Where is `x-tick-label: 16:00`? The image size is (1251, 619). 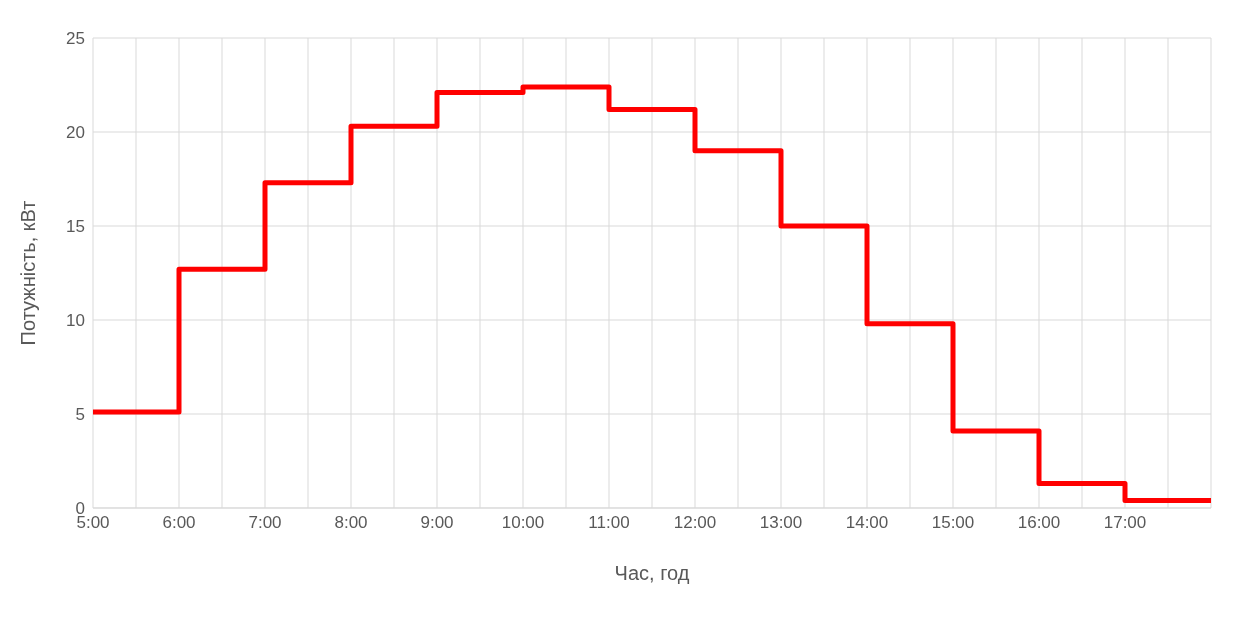
x-tick-label: 16:00 is located at coordinates (1039, 523).